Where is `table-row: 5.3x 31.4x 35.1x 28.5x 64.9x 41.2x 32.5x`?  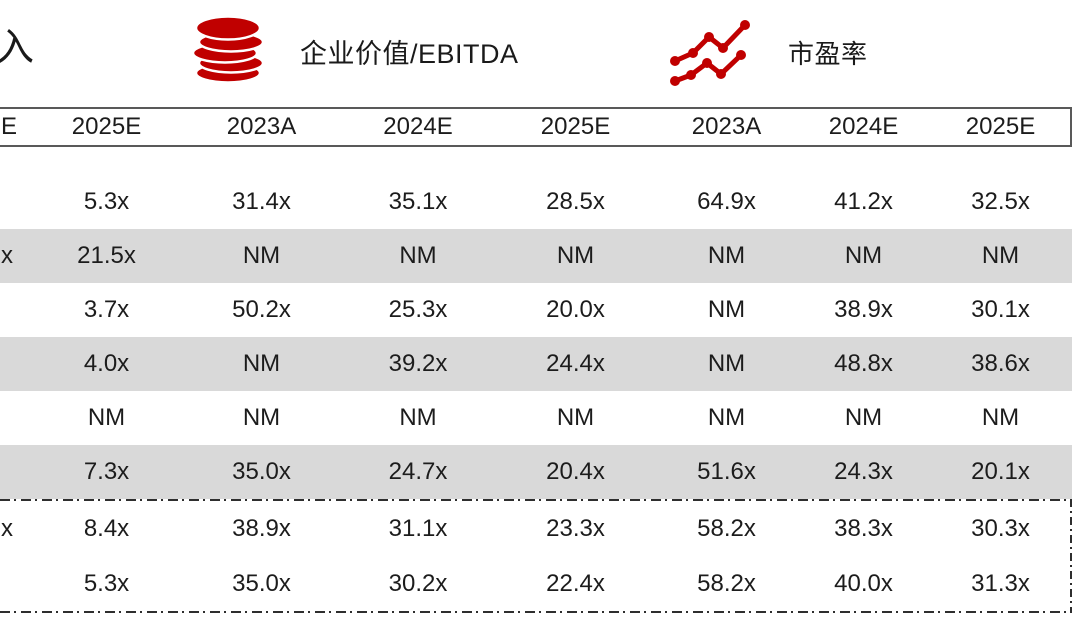
table-row: 5.3x 31.4x 35.1x 28.5x 64.9x 41.2x 32.5x is located at coordinates (536, 202).